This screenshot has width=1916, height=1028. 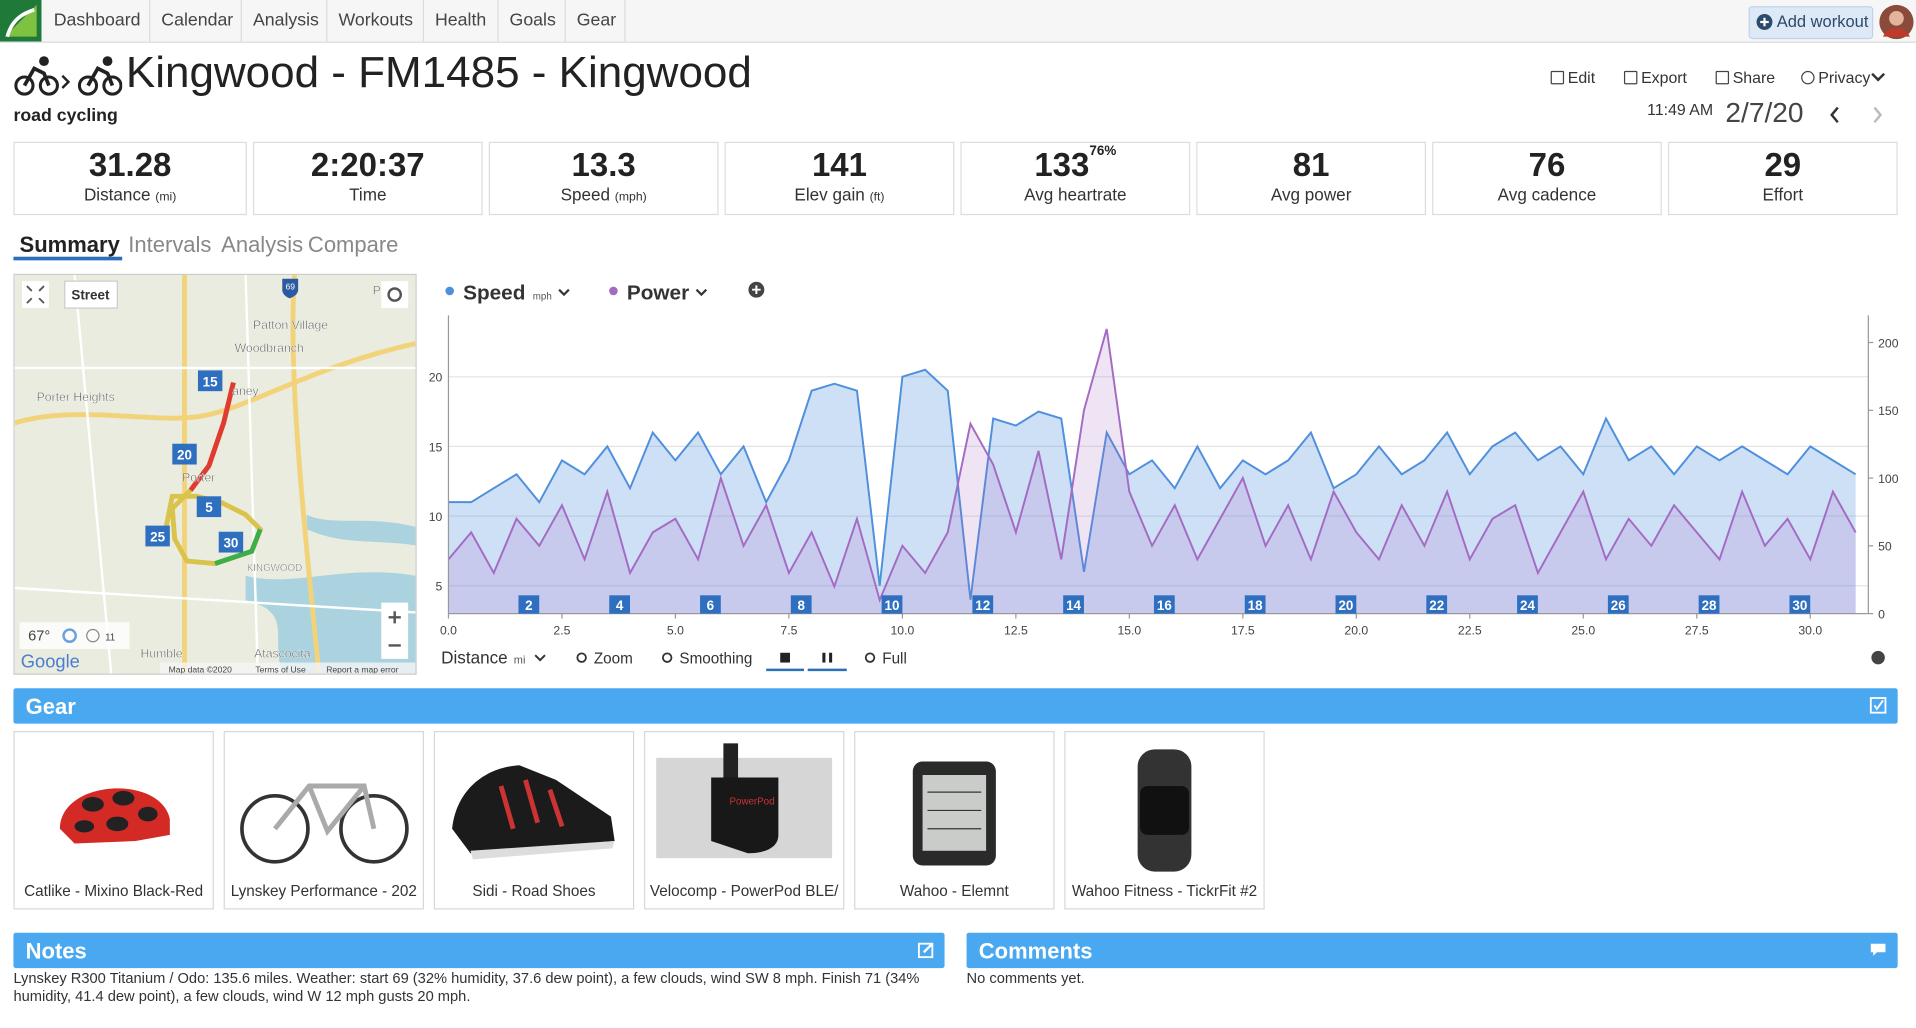 I want to click on map-footer: Terms of Use, so click(x=280, y=669).